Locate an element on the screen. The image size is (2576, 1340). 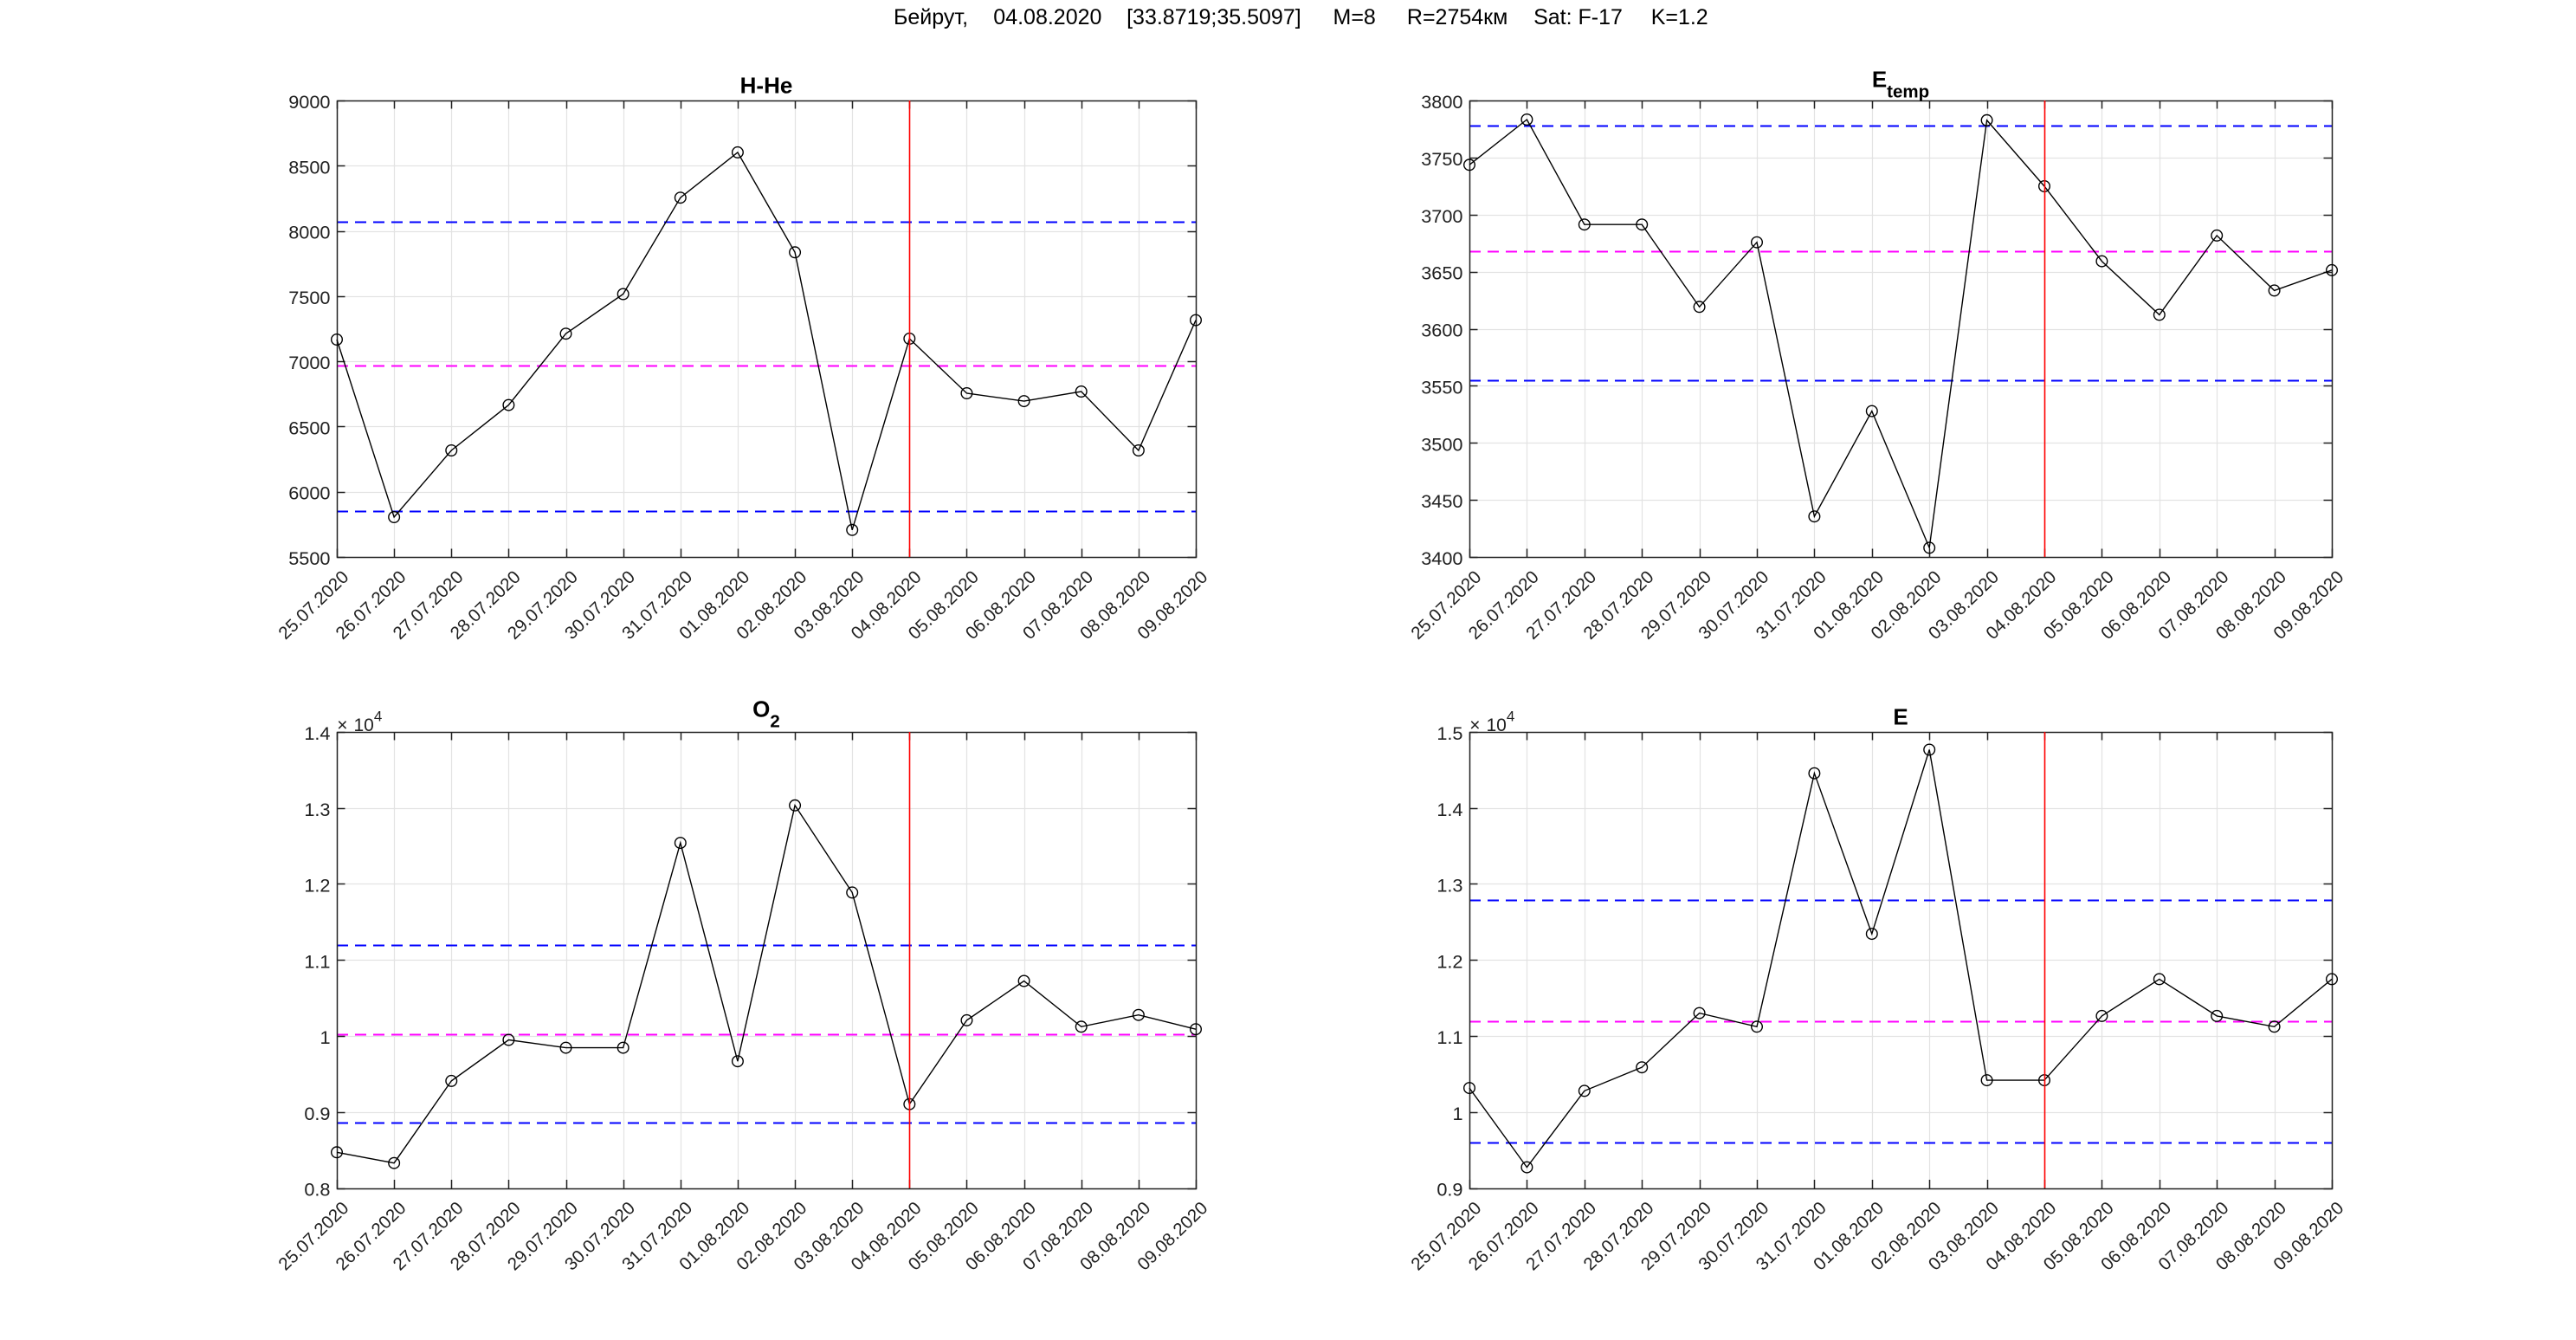
svg-text: 3450 is located at coordinates (1441, 501).